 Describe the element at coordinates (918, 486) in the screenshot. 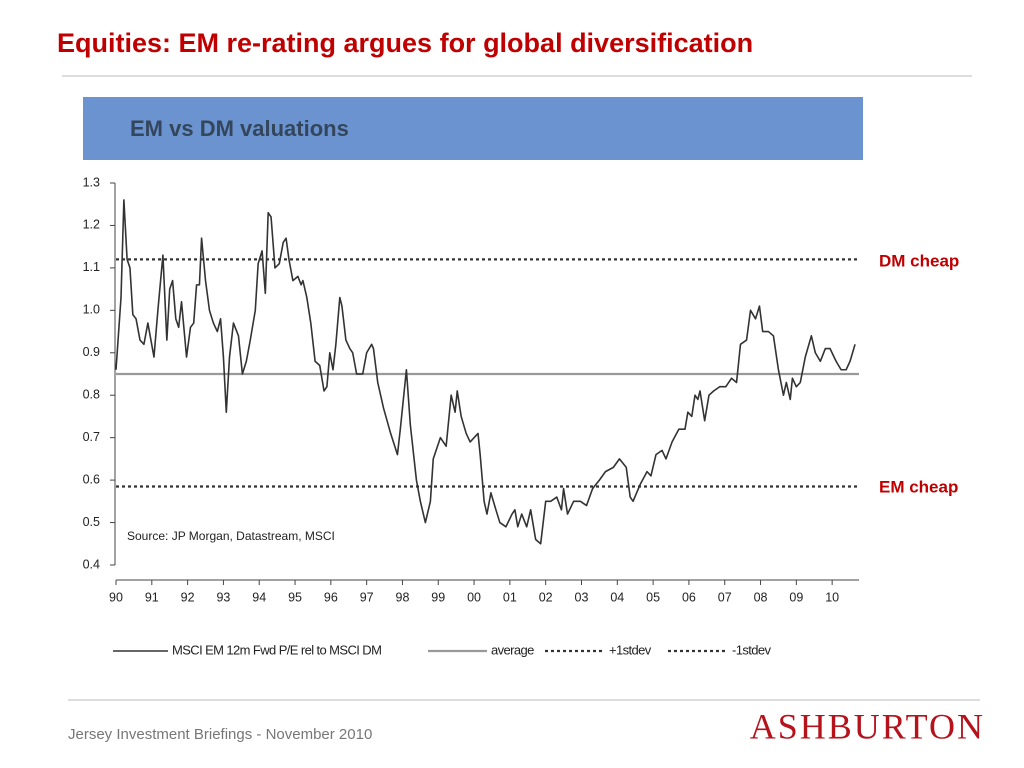

I see `annotation: EM cheap` at that location.